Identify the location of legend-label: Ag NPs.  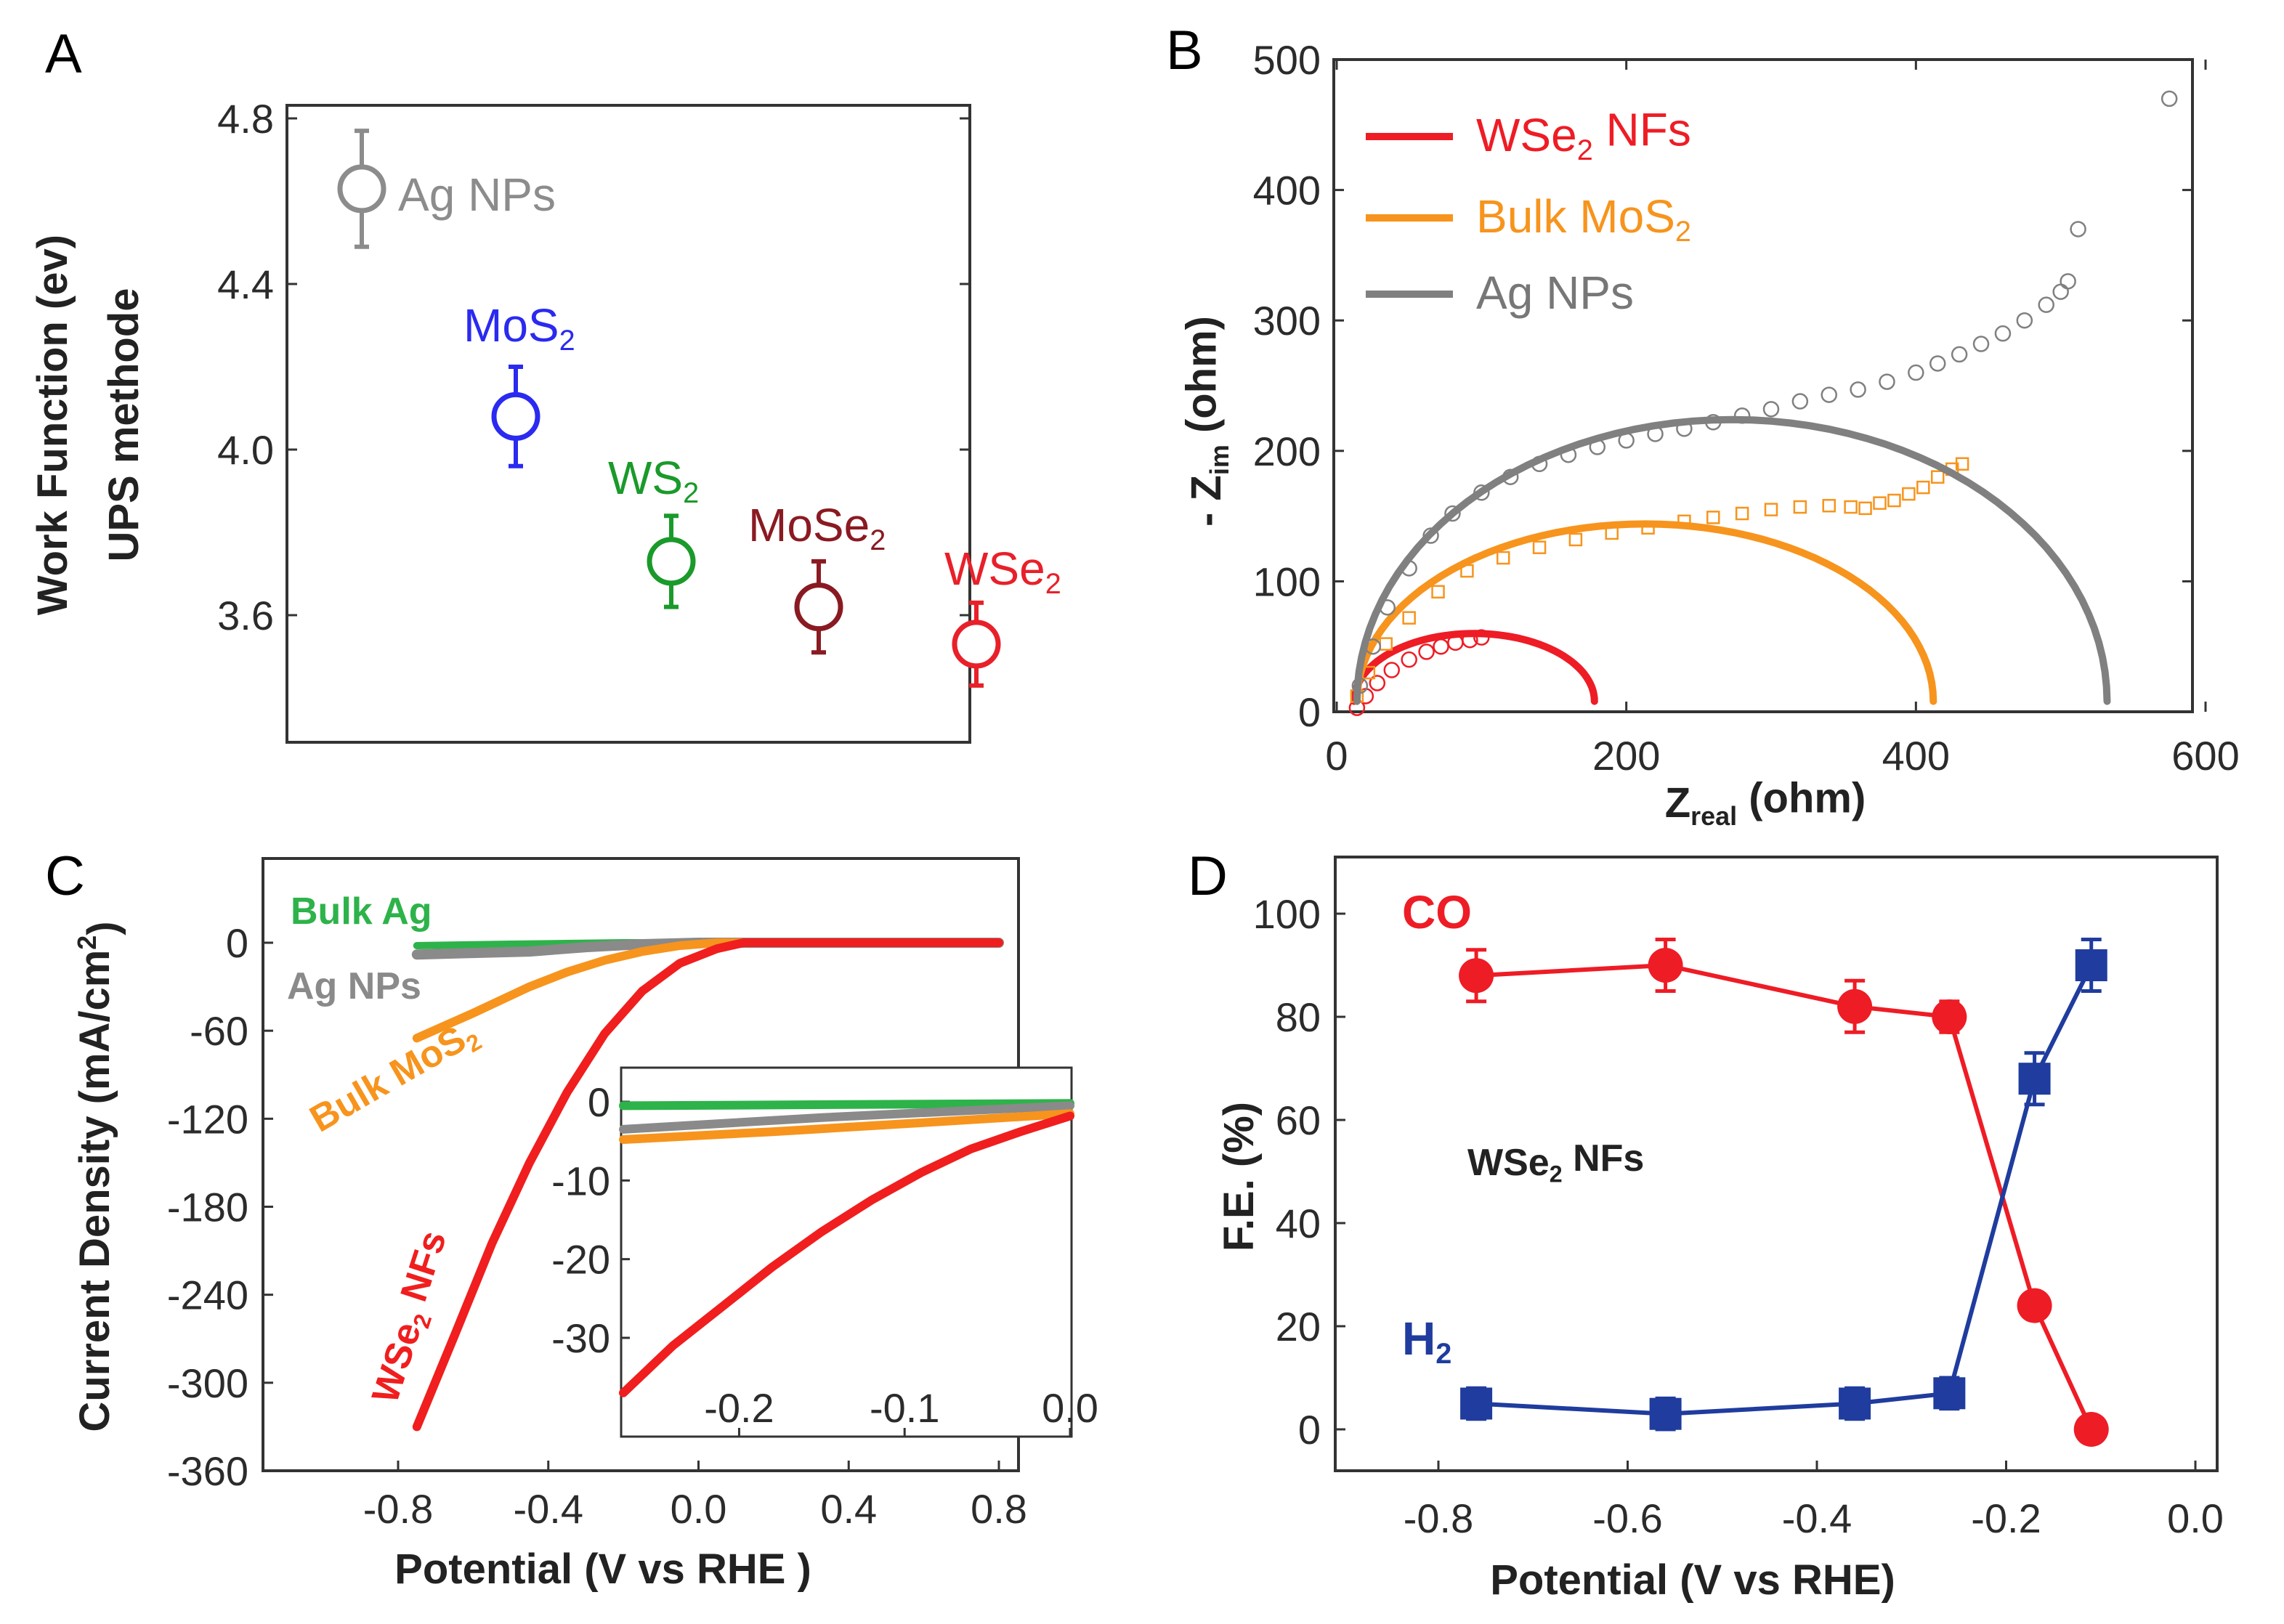
(1555, 293).